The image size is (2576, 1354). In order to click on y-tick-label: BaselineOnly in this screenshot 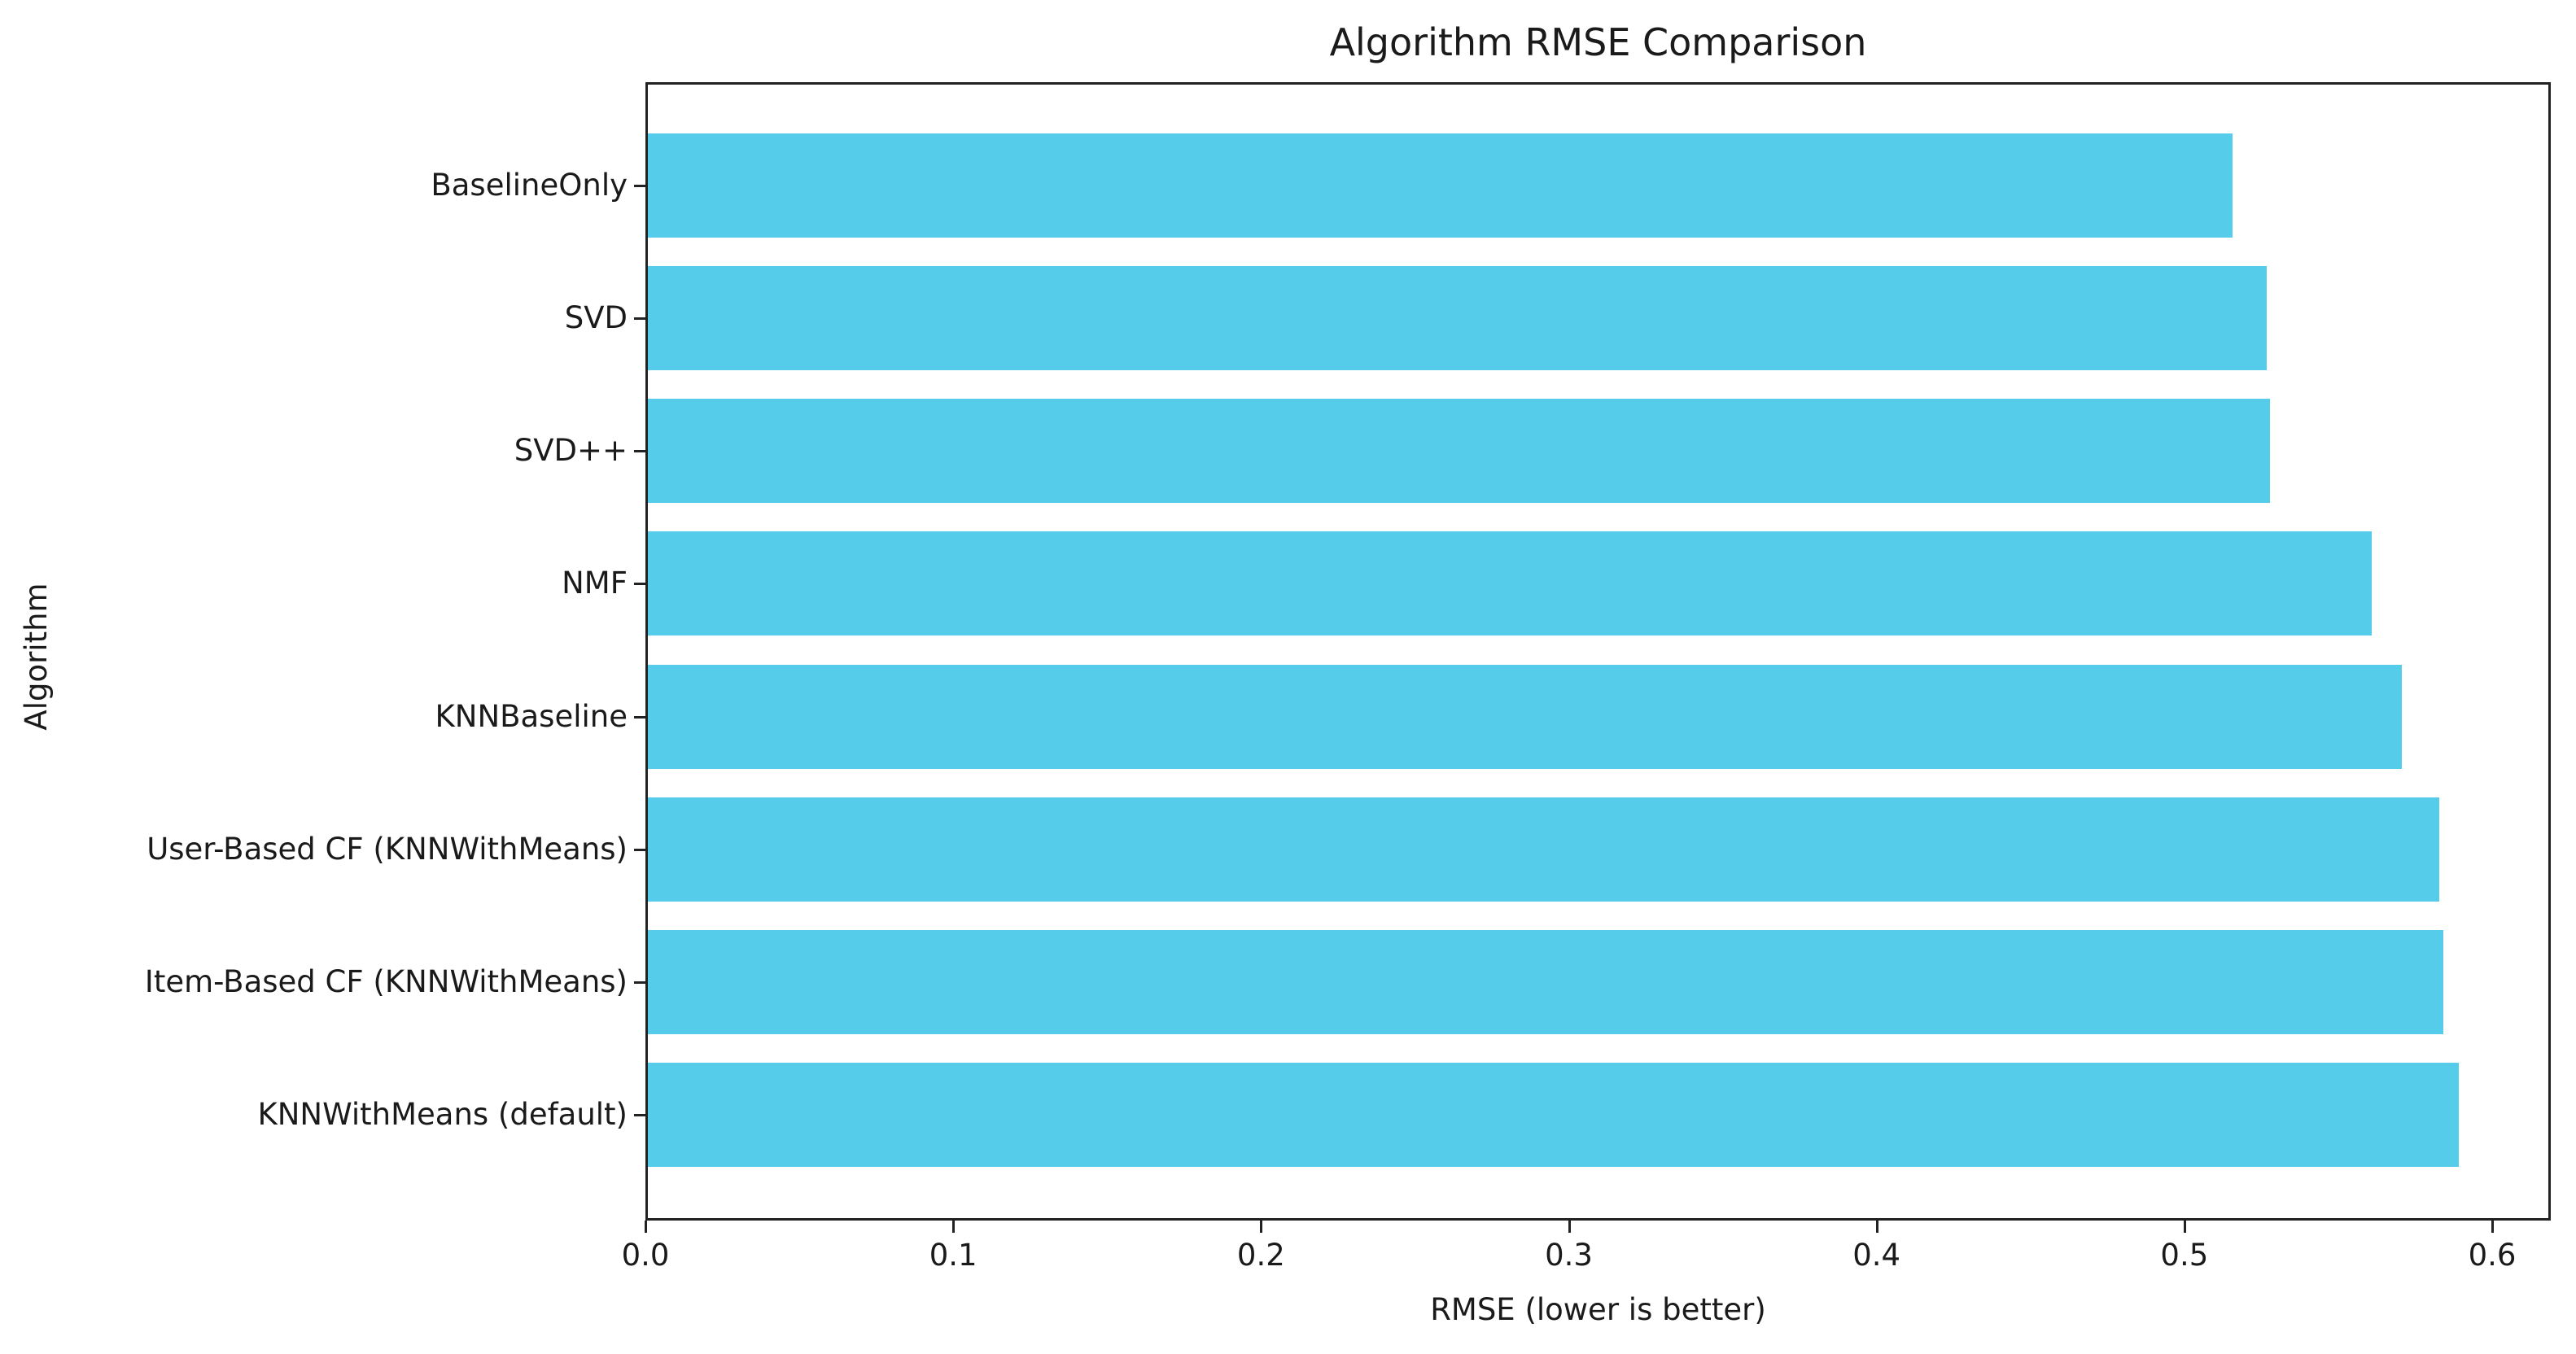, I will do `click(529, 185)`.